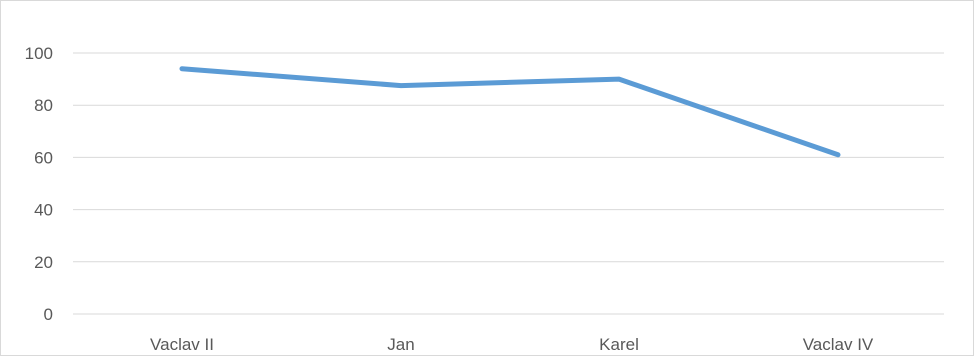 This screenshot has height=357, width=974. Describe the element at coordinates (512, 344) in the screenshot. I see `x-axis-category-labels: Vaclav II Jan Karel Vaclav IV` at that location.